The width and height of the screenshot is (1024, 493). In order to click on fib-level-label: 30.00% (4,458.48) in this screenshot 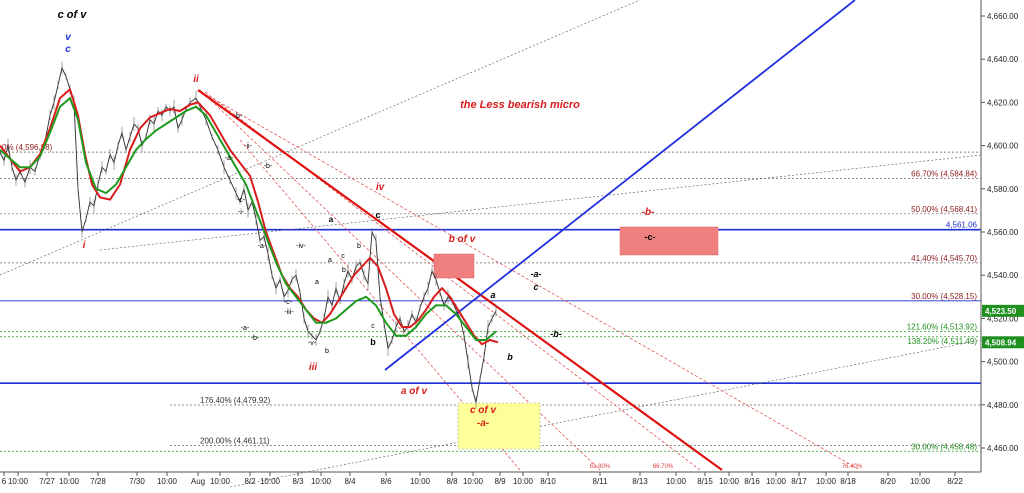, I will do `click(944, 446)`.